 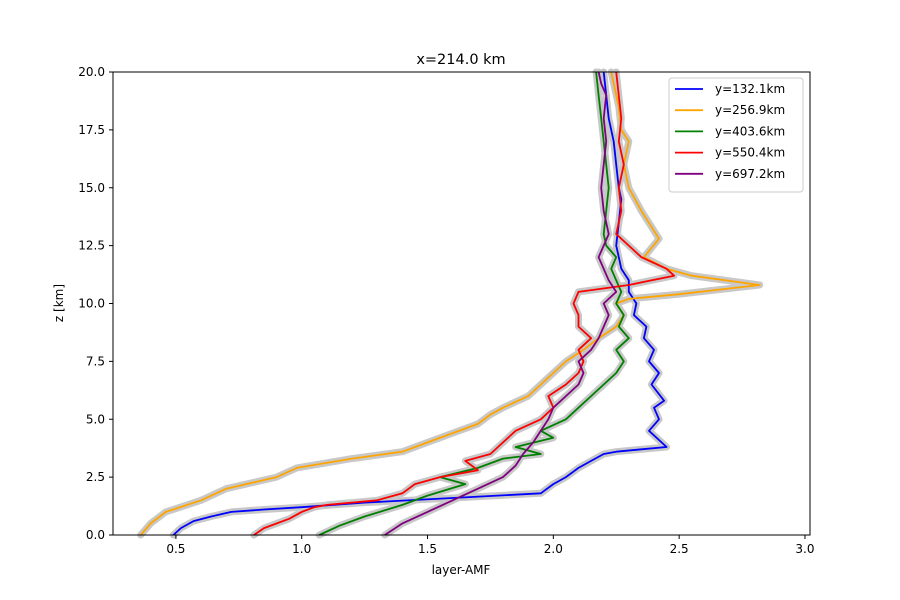 What do you see at coordinates (460, 60) in the screenshot?
I see `chart-title: x=214.0 km` at bounding box center [460, 60].